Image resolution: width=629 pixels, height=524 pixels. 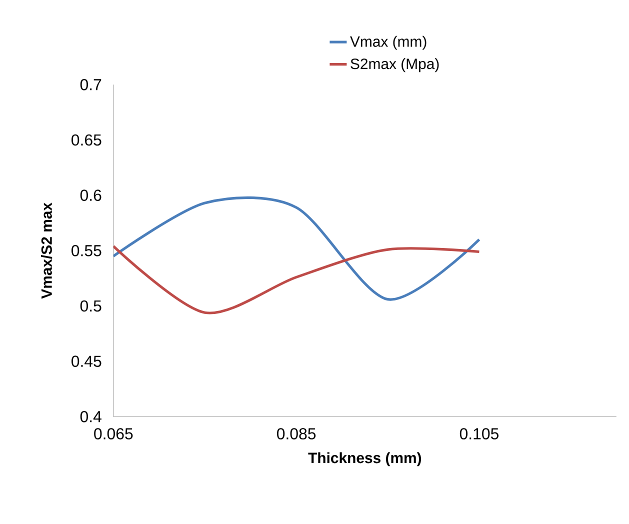 I want to click on legend-label: S2max (Mpa), so click(x=394, y=65).